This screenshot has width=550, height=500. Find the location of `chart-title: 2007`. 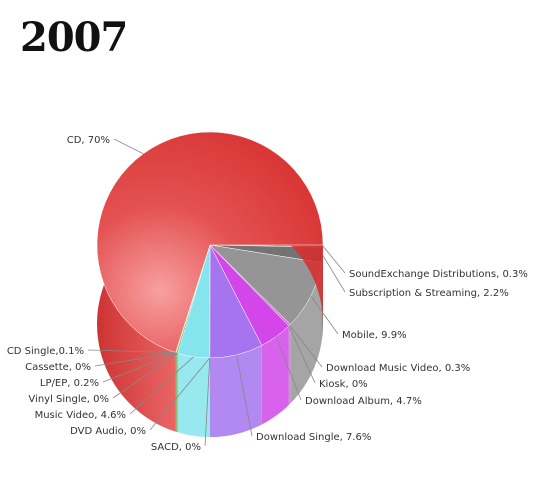

chart-title: 2007 is located at coordinates (74, 37).